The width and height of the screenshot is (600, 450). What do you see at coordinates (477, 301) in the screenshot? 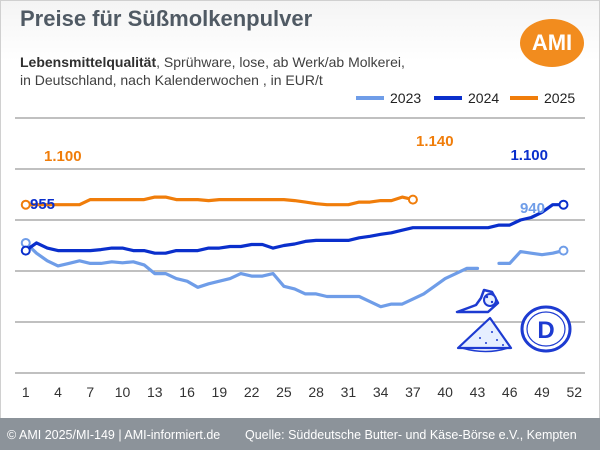
I see `bag-icon` at bounding box center [477, 301].